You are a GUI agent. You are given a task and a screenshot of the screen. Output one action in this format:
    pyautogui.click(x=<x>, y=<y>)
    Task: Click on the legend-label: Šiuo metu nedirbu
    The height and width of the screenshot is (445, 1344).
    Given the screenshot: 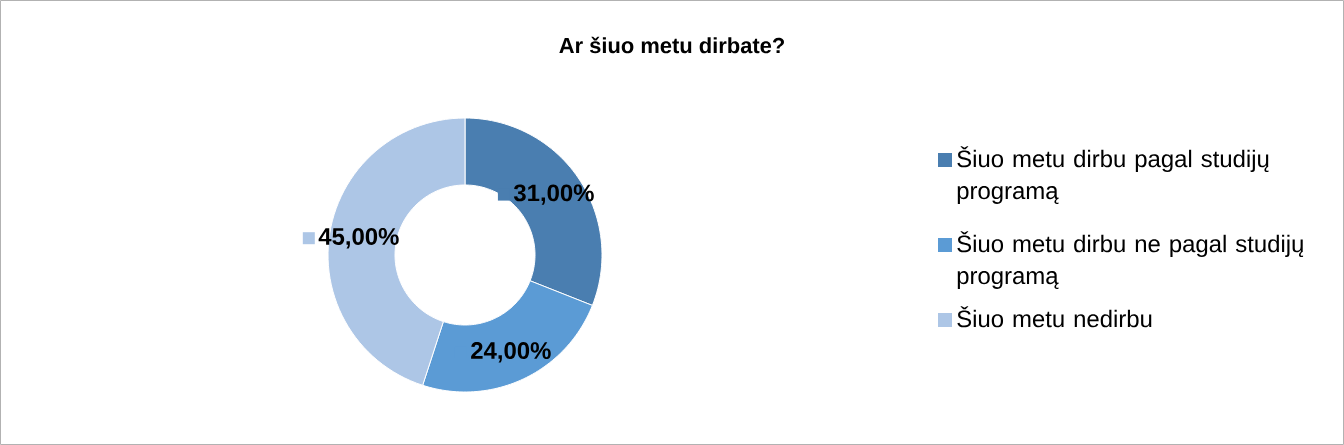 What is the action you would take?
    pyautogui.click(x=1054, y=317)
    